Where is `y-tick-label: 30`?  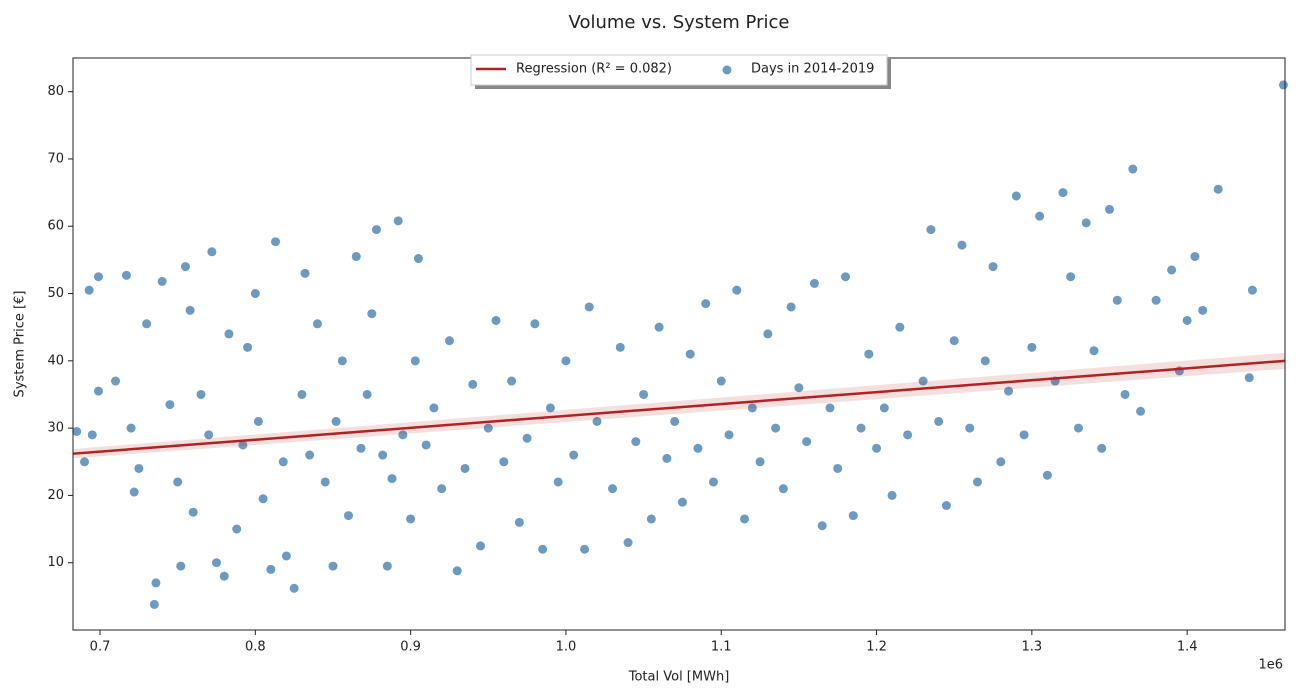
y-tick-label: 30 is located at coordinates (55, 428).